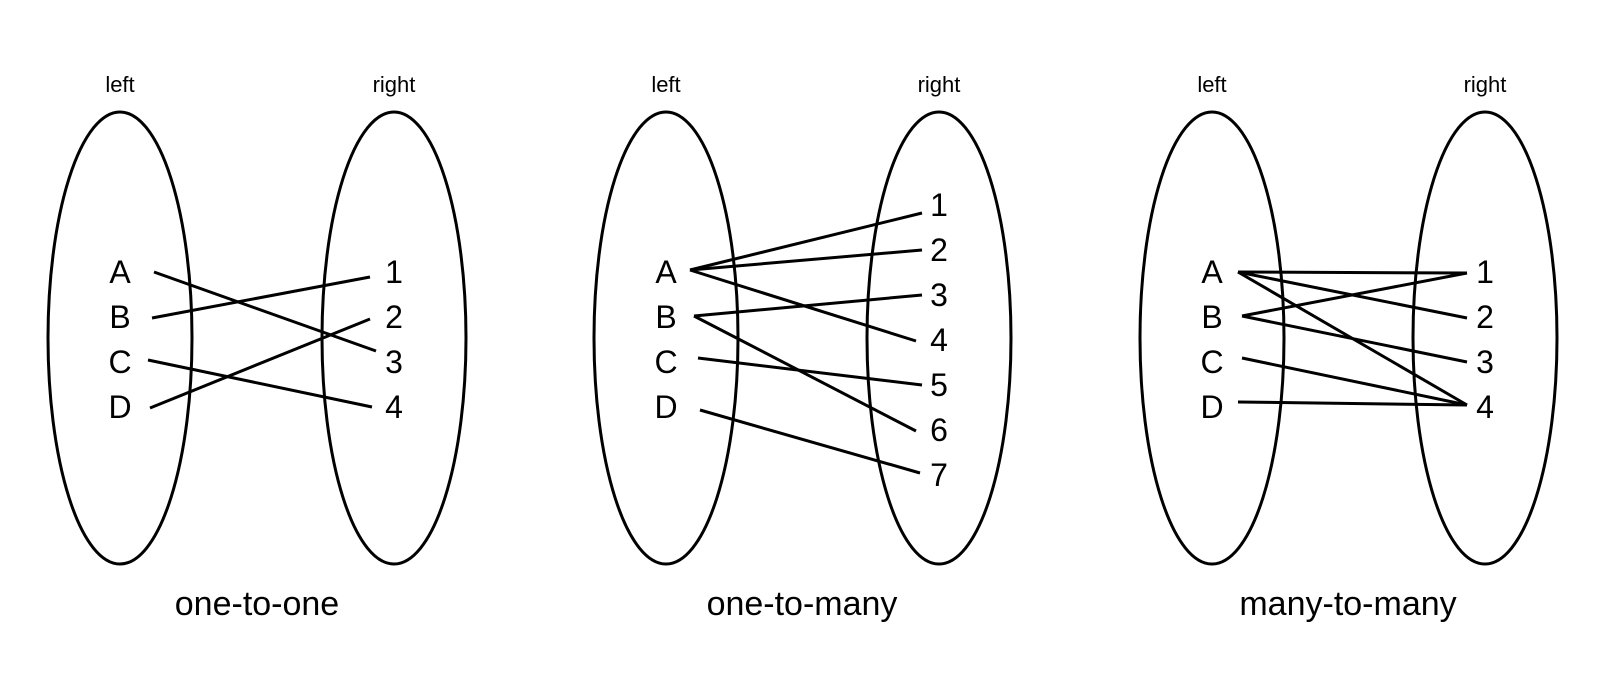  What do you see at coordinates (939, 385) in the screenshot?
I see `right-item-5: 5` at bounding box center [939, 385].